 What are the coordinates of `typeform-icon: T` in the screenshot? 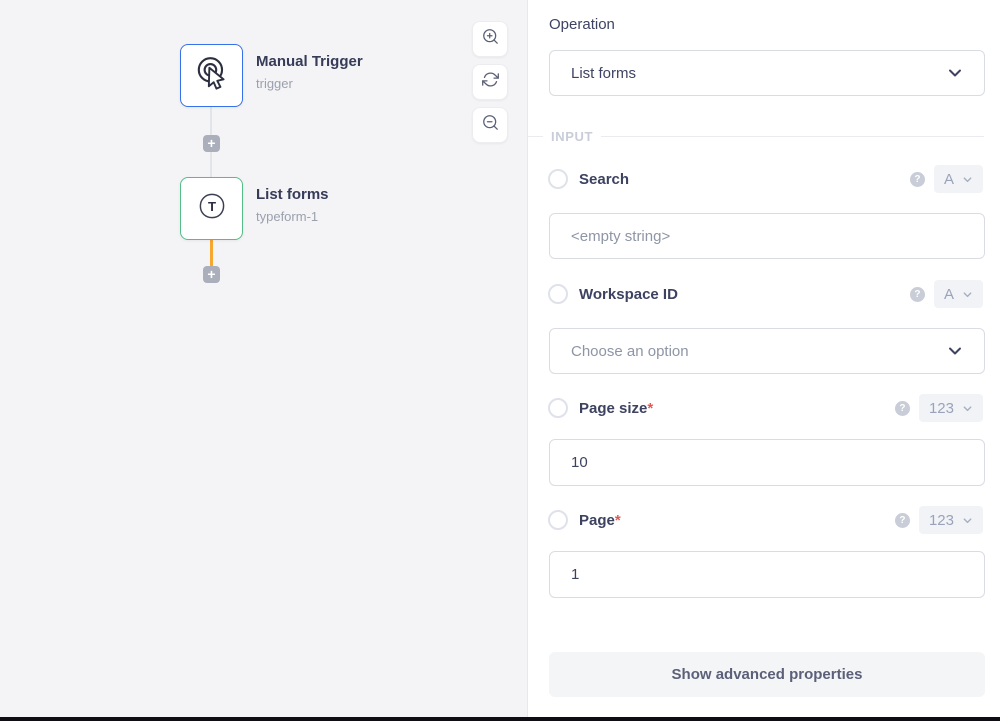 It's located at (212, 208).